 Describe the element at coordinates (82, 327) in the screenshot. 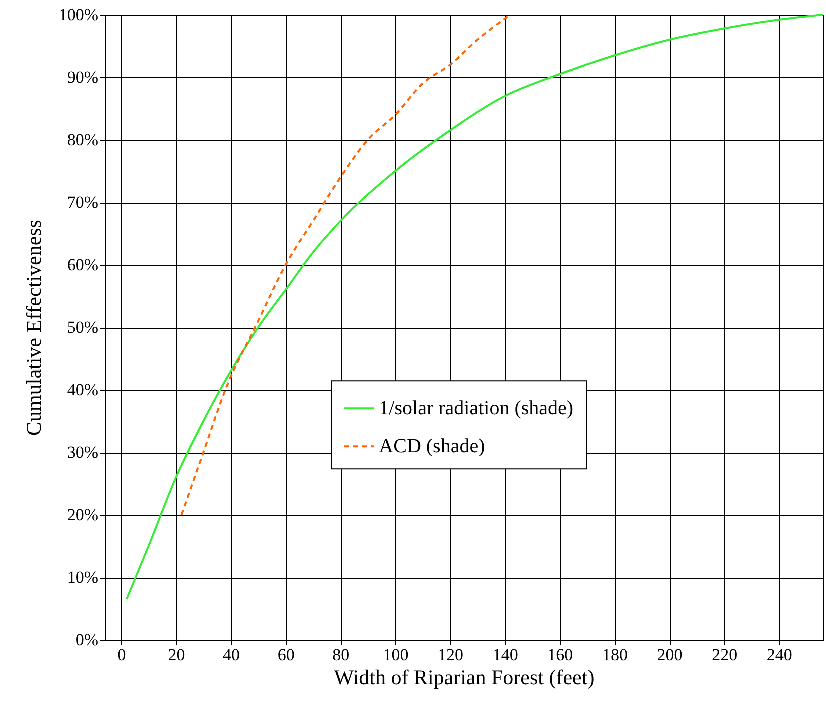

I see `y-tick-label: 50%` at that location.